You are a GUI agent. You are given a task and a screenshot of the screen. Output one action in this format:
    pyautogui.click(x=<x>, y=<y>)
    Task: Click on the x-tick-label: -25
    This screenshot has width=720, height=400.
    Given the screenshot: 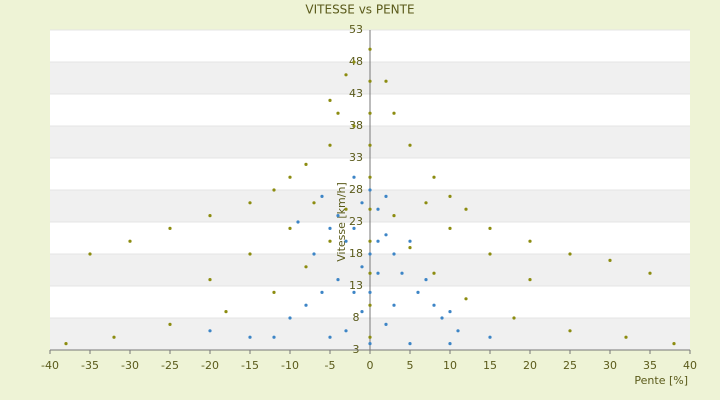 What is the action you would take?
    pyautogui.click(x=170, y=365)
    